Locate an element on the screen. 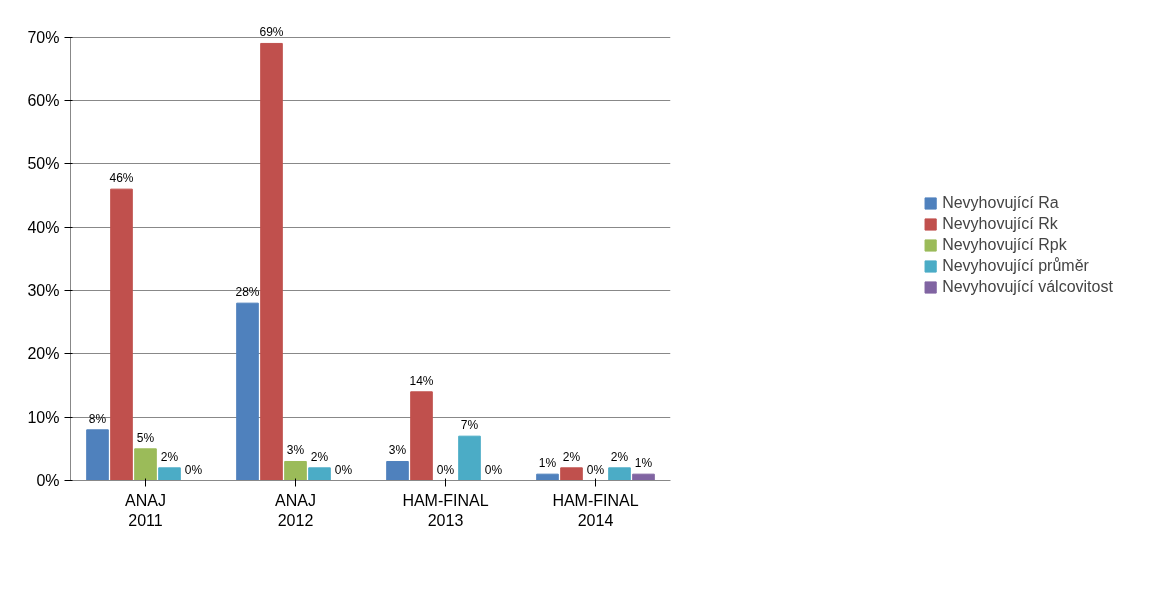 This screenshot has height=608, width=1171. x-tick-label: HAM-FINAL 2014 is located at coordinates (595, 510).